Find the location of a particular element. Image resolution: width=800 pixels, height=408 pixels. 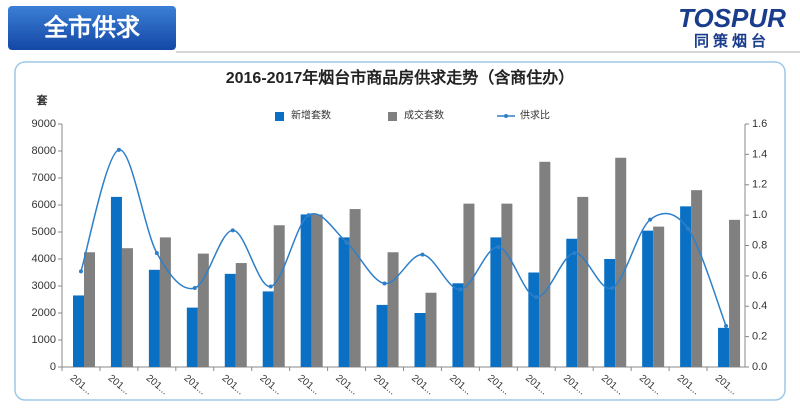

y2-tick-label: 0.6 is located at coordinates (759, 276).